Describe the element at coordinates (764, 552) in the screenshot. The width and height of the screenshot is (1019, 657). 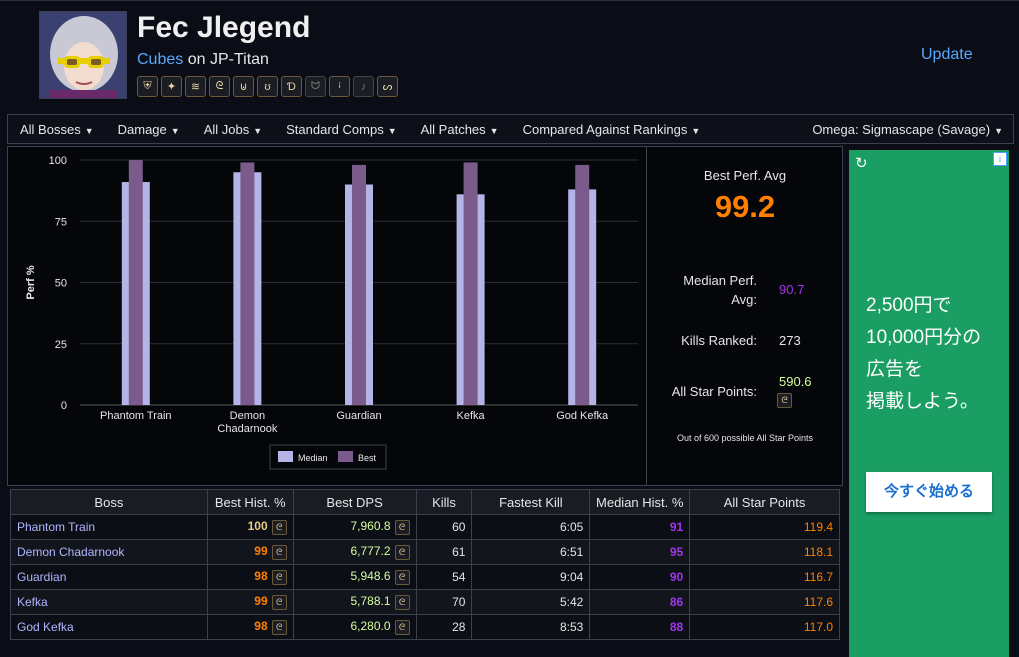
I see `all-star-points-value: 118.1` at that location.